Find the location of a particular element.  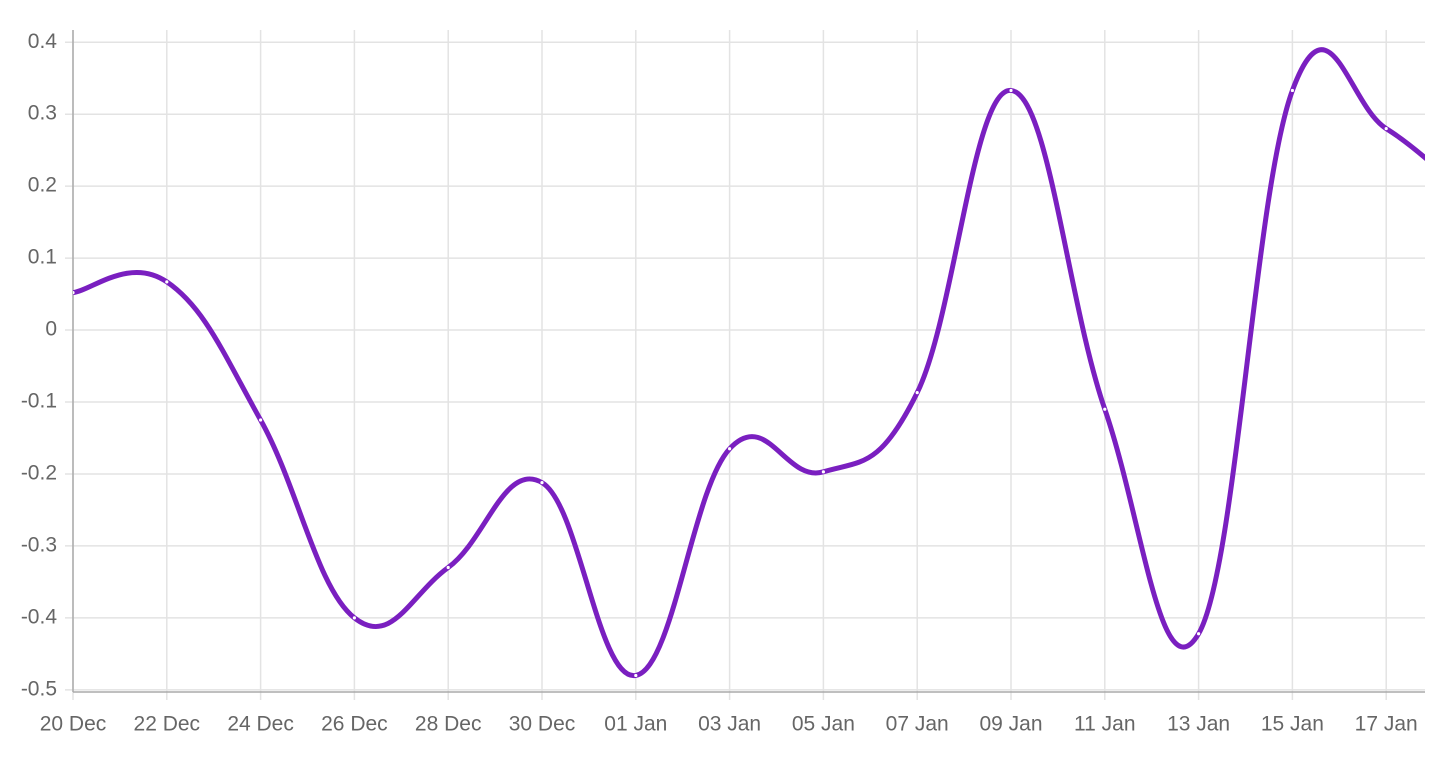

y-tick-label: -0.4 is located at coordinates (39, 616).